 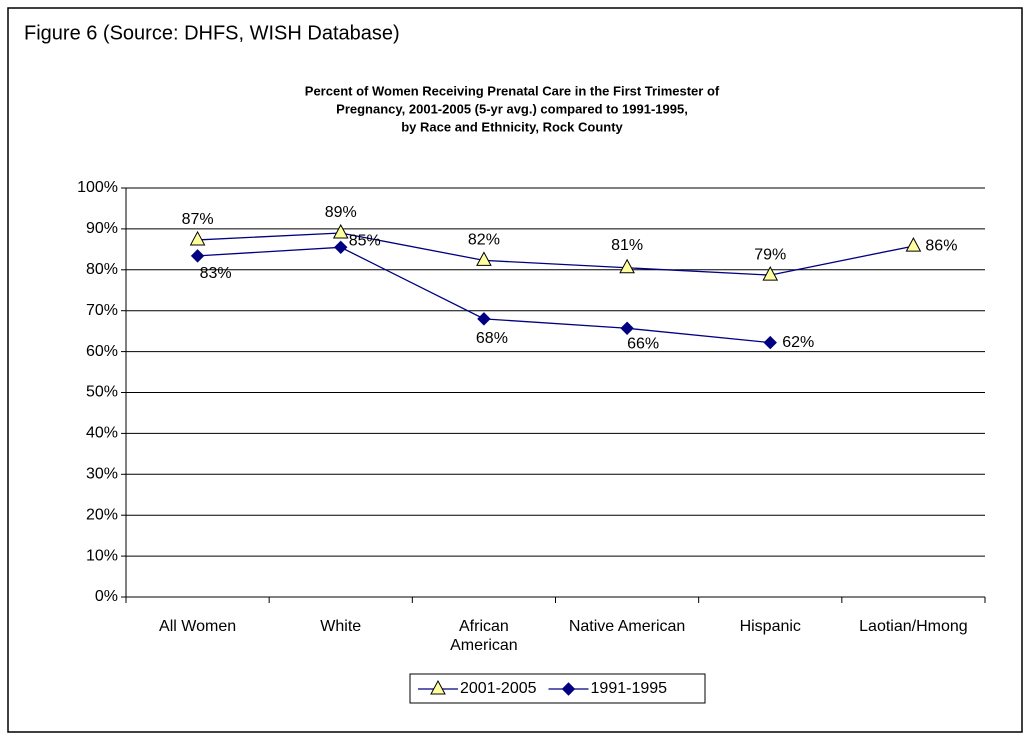 What do you see at coordinates (216, 273) in the screenshot?
I see `data-label: 83%` at bounding box center [216, 273].